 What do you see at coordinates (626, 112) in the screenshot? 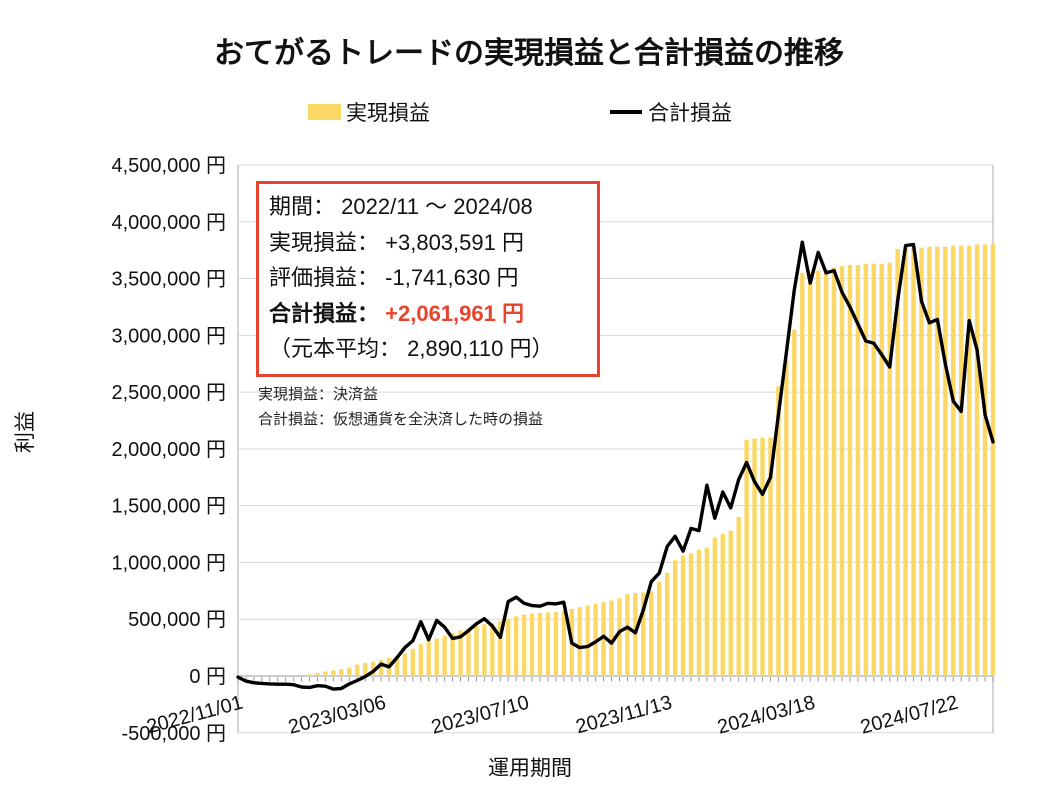
I see `legend-line-total-icon` at bounding box center [626, 112].